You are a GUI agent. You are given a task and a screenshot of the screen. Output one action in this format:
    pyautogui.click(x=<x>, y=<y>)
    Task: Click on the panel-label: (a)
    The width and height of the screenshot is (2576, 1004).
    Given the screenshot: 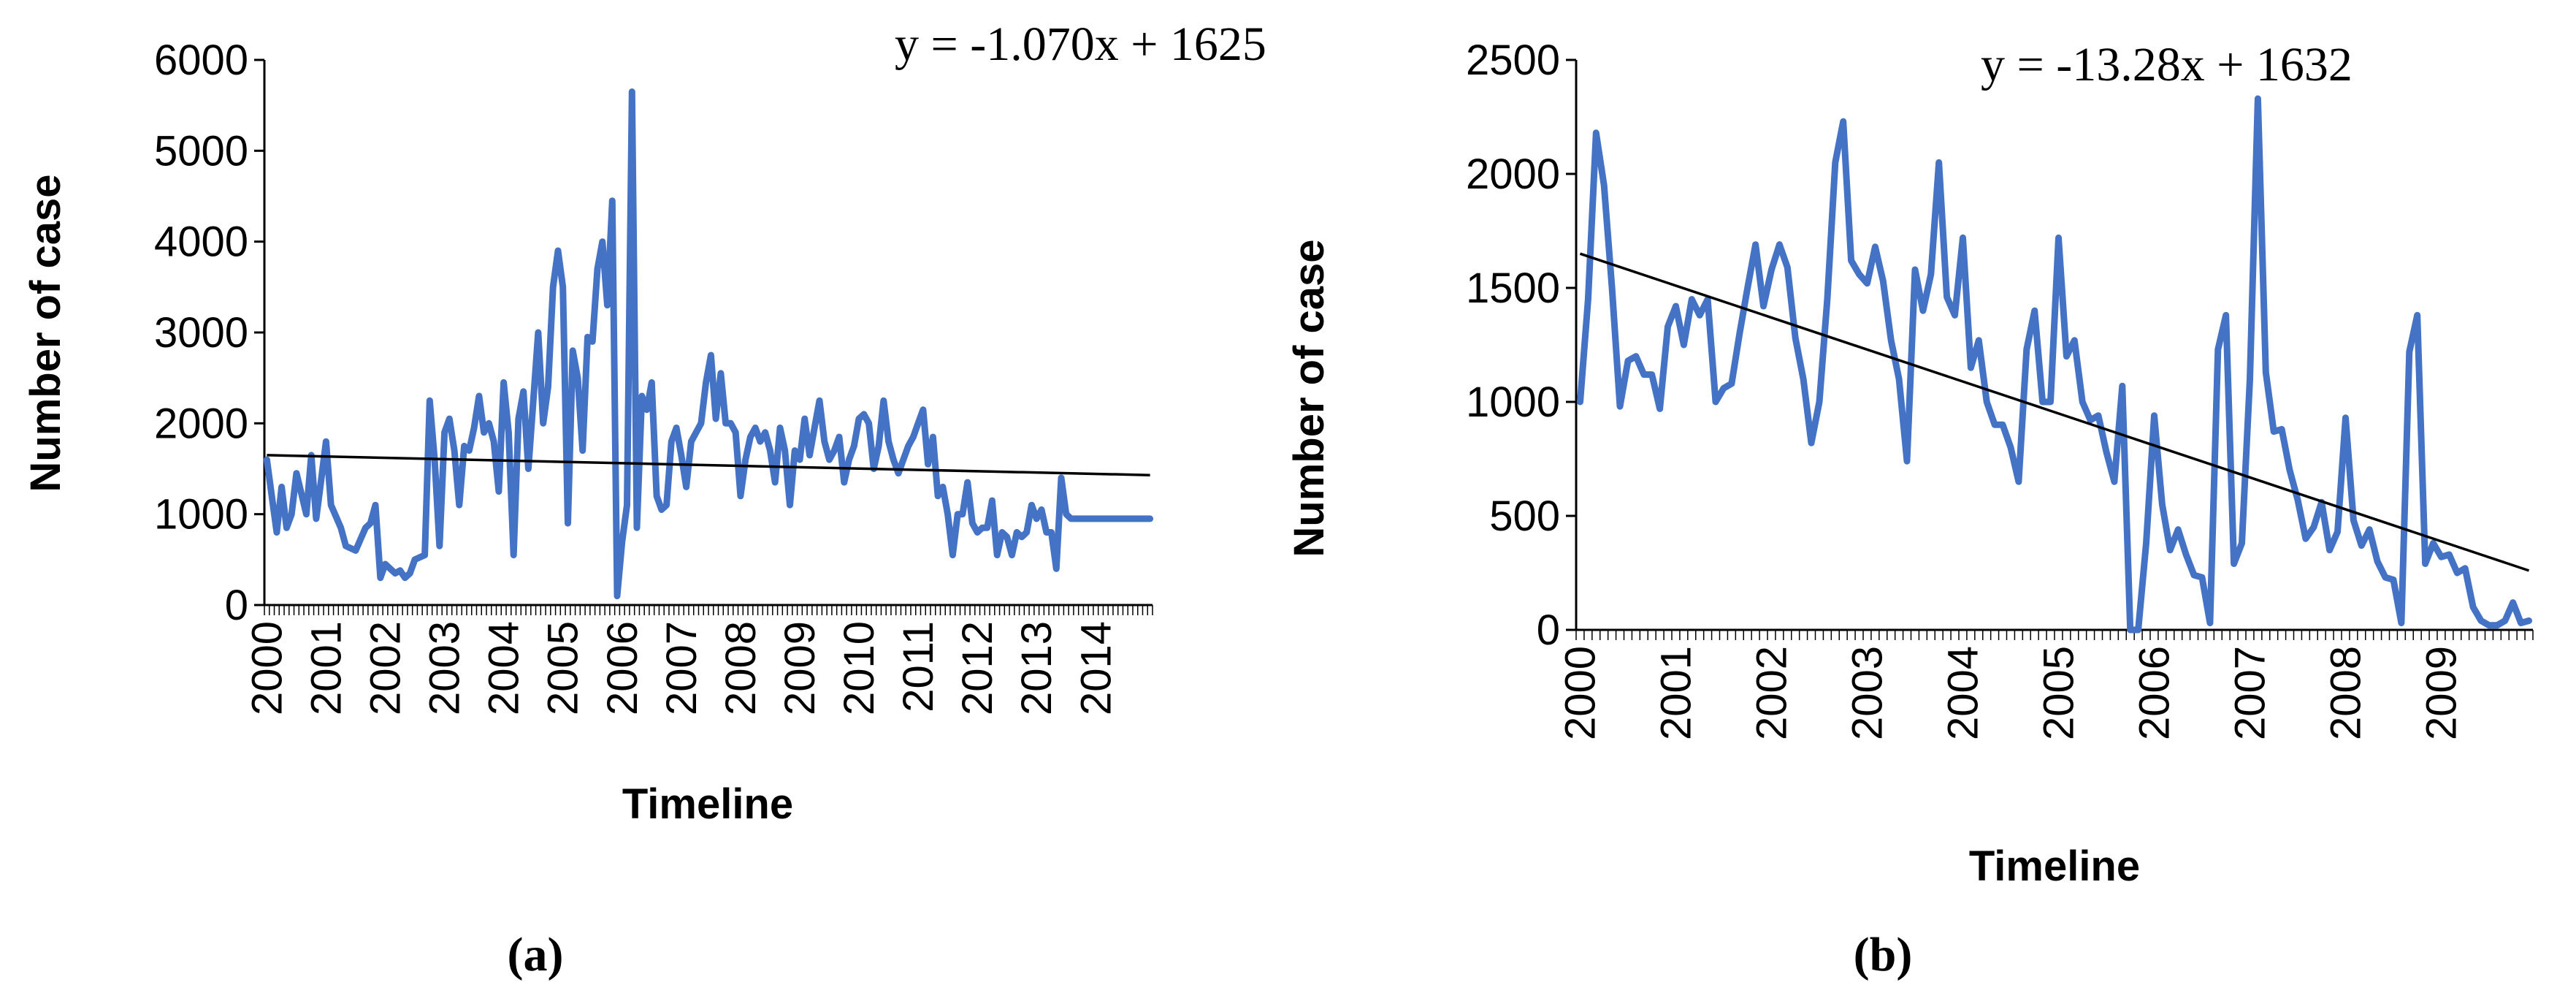 What is the action you would take?
    pyautogui.click(x=536, y=954)
    